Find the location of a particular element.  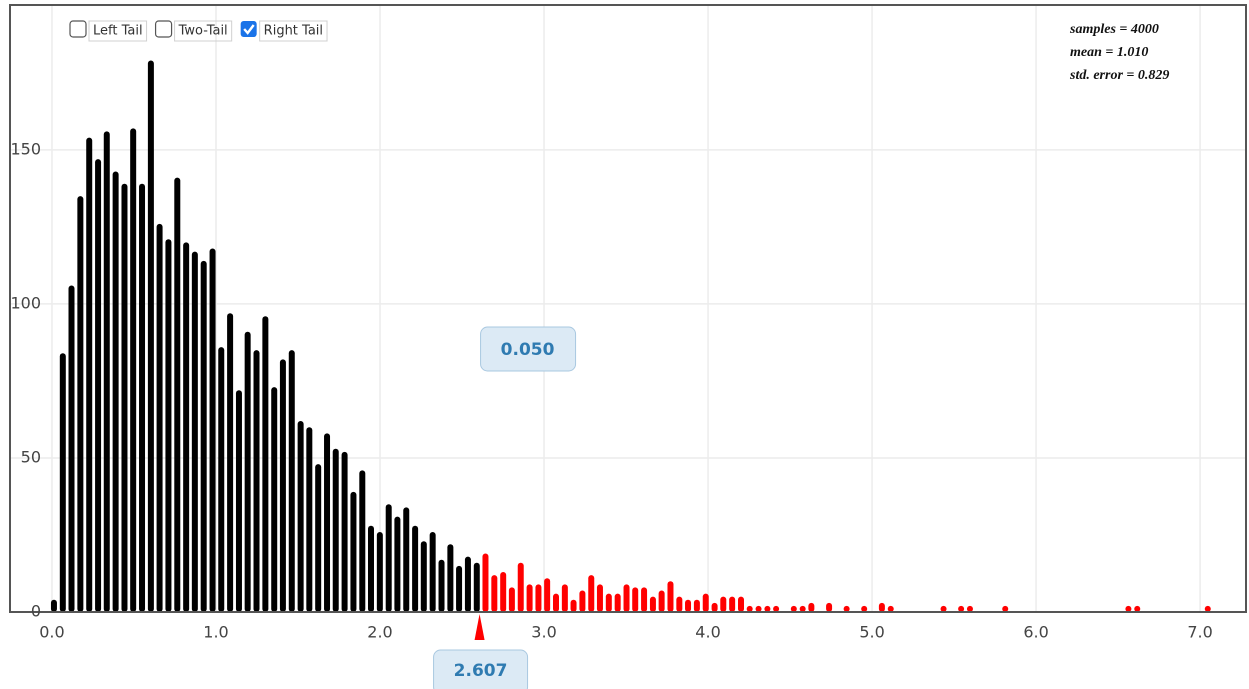

threshold-box is located at coordinates (481, 669).